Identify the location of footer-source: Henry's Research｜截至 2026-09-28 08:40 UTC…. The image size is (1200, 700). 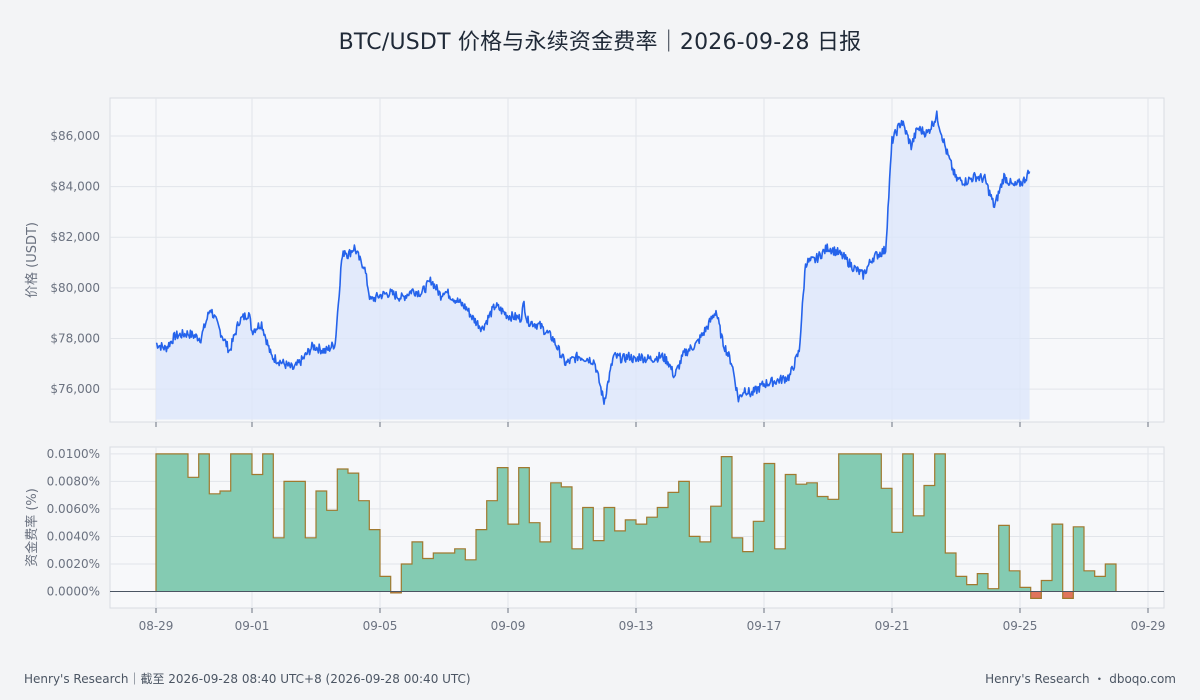
(247, 679).